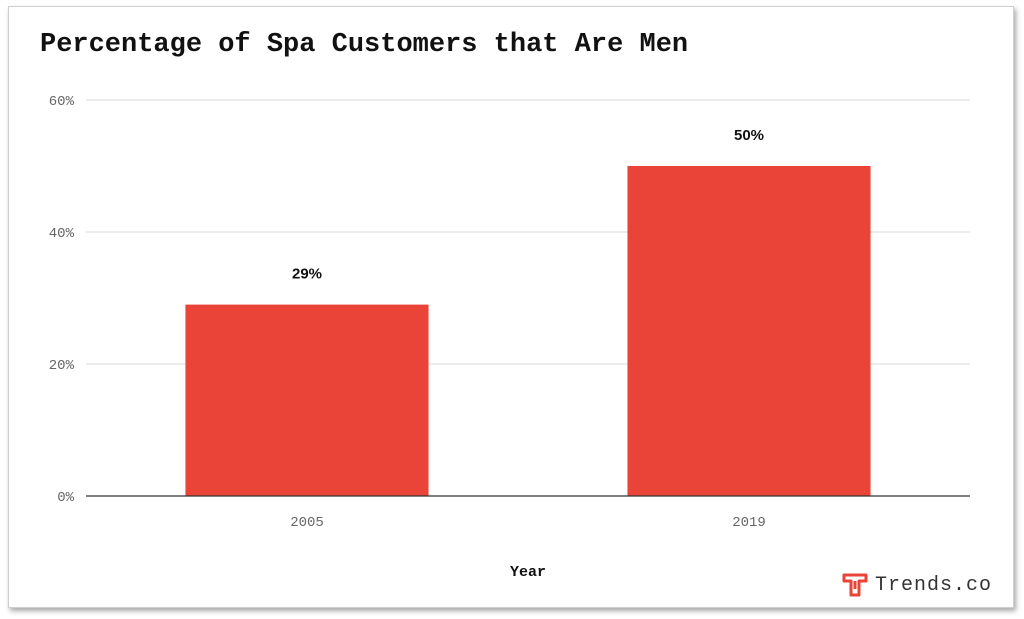 The image size is (1024, 619). I want to click on bar-2005, so click(307, 400).